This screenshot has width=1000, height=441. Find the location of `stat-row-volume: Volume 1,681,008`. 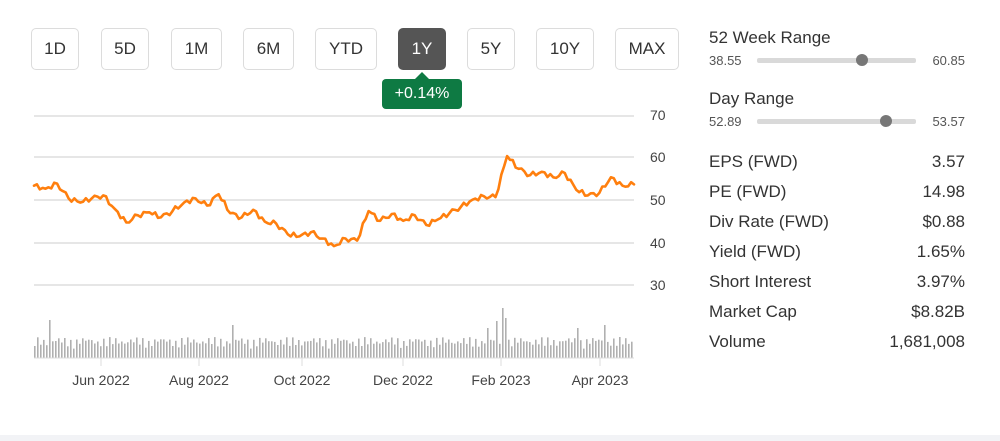

stat-row-volume: Volume 1,681,008 is located at coordinates (837, 342).